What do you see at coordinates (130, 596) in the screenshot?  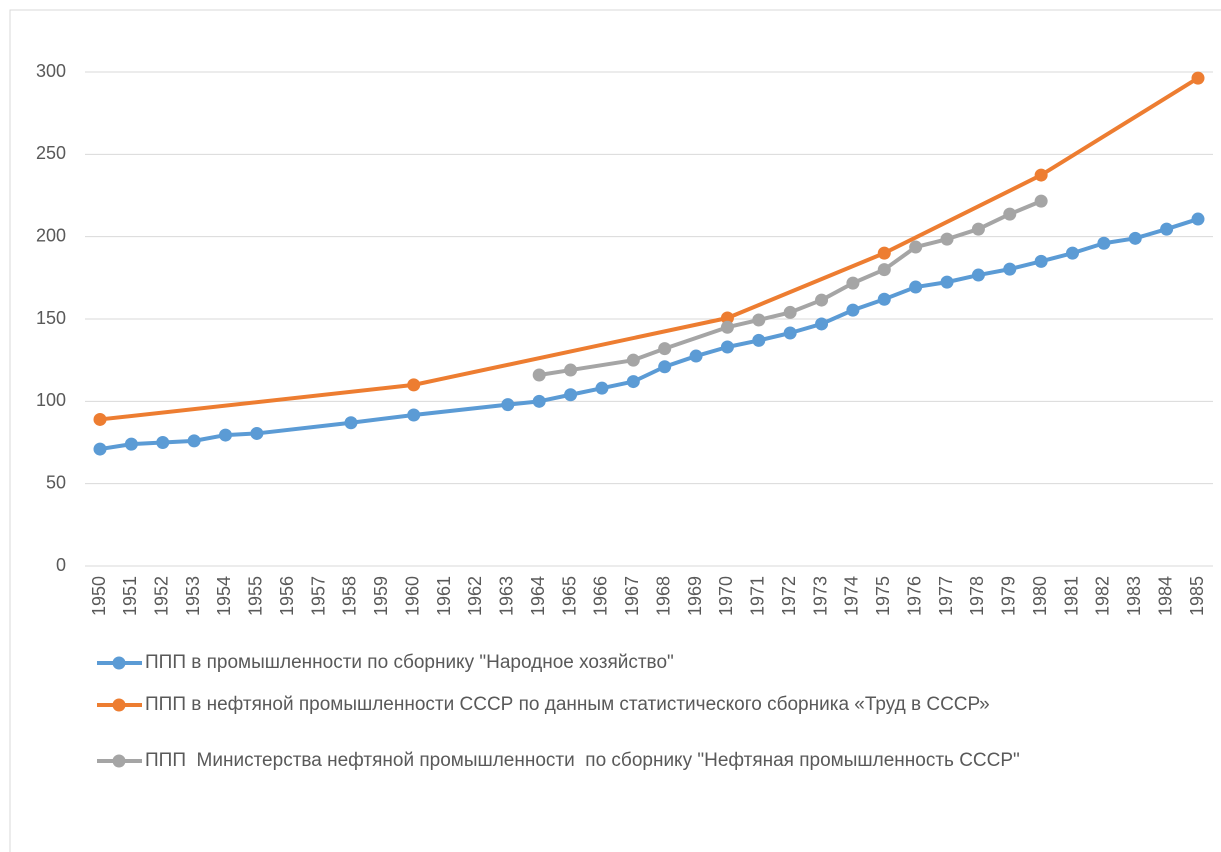 I see `x-tick-label: 1951` at bounding box center [130, 596].